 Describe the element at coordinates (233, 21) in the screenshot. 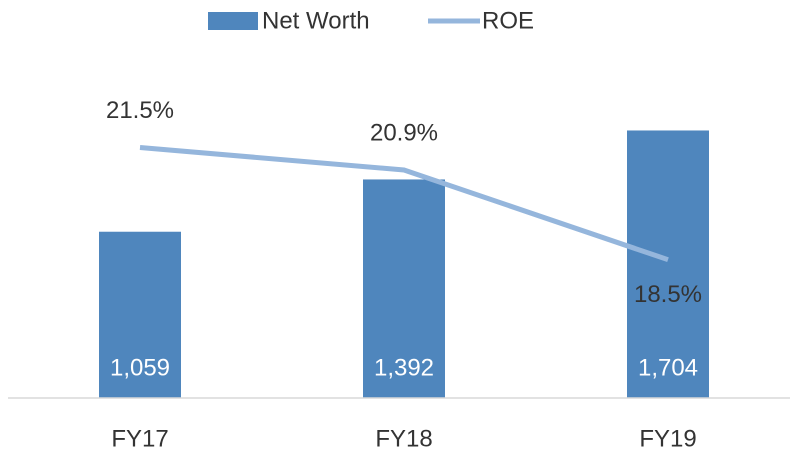

I see `legend-swatch` at that location.